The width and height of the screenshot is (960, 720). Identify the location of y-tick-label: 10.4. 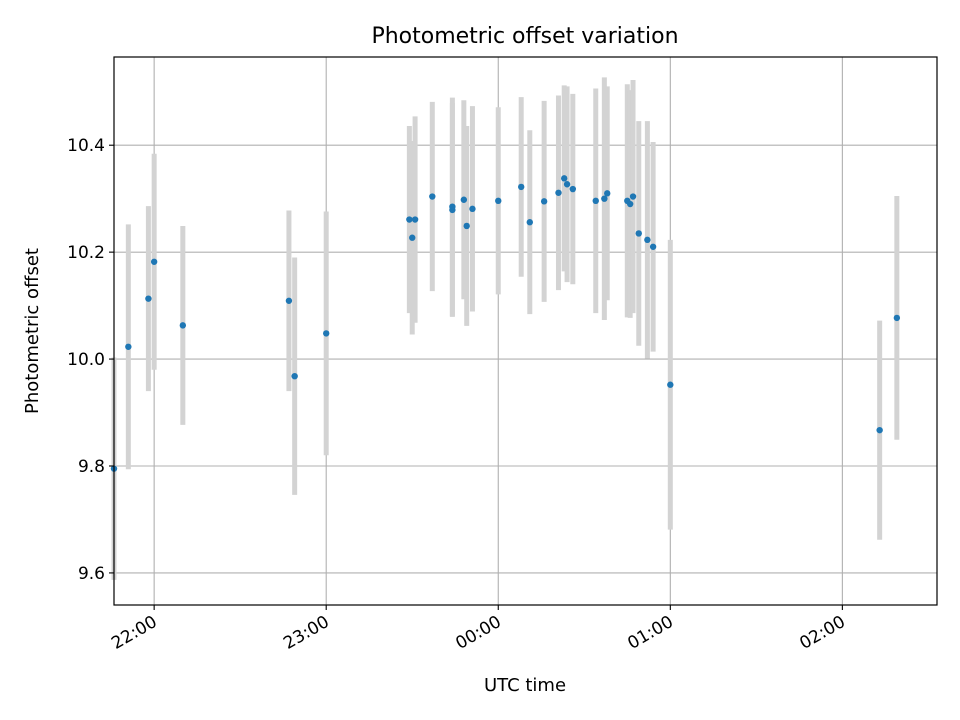
(86, 146).